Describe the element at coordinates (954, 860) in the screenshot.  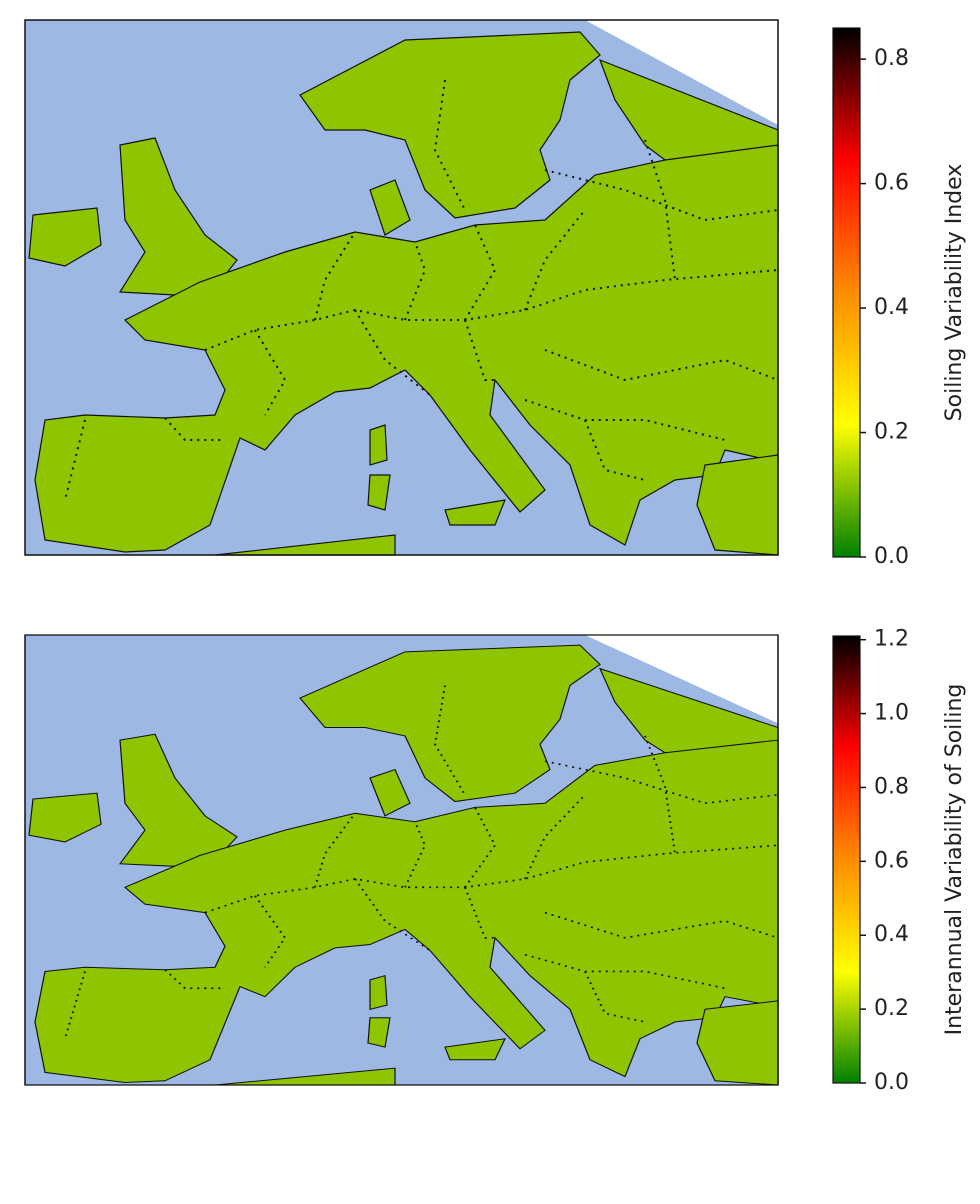
I see `colorbar-label: Interannual Variability of Soiling` at that location.